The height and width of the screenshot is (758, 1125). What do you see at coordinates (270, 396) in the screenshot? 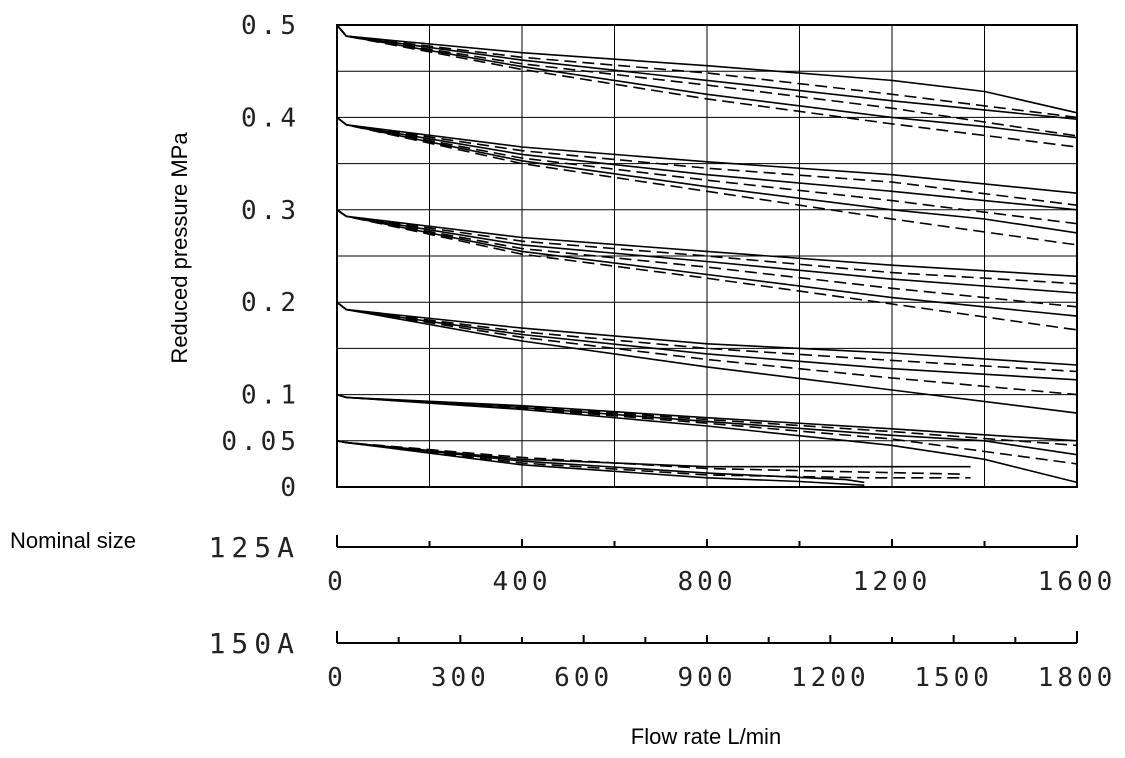
I see `y-tick-label: 0.1` at bounding box center [270, 396].